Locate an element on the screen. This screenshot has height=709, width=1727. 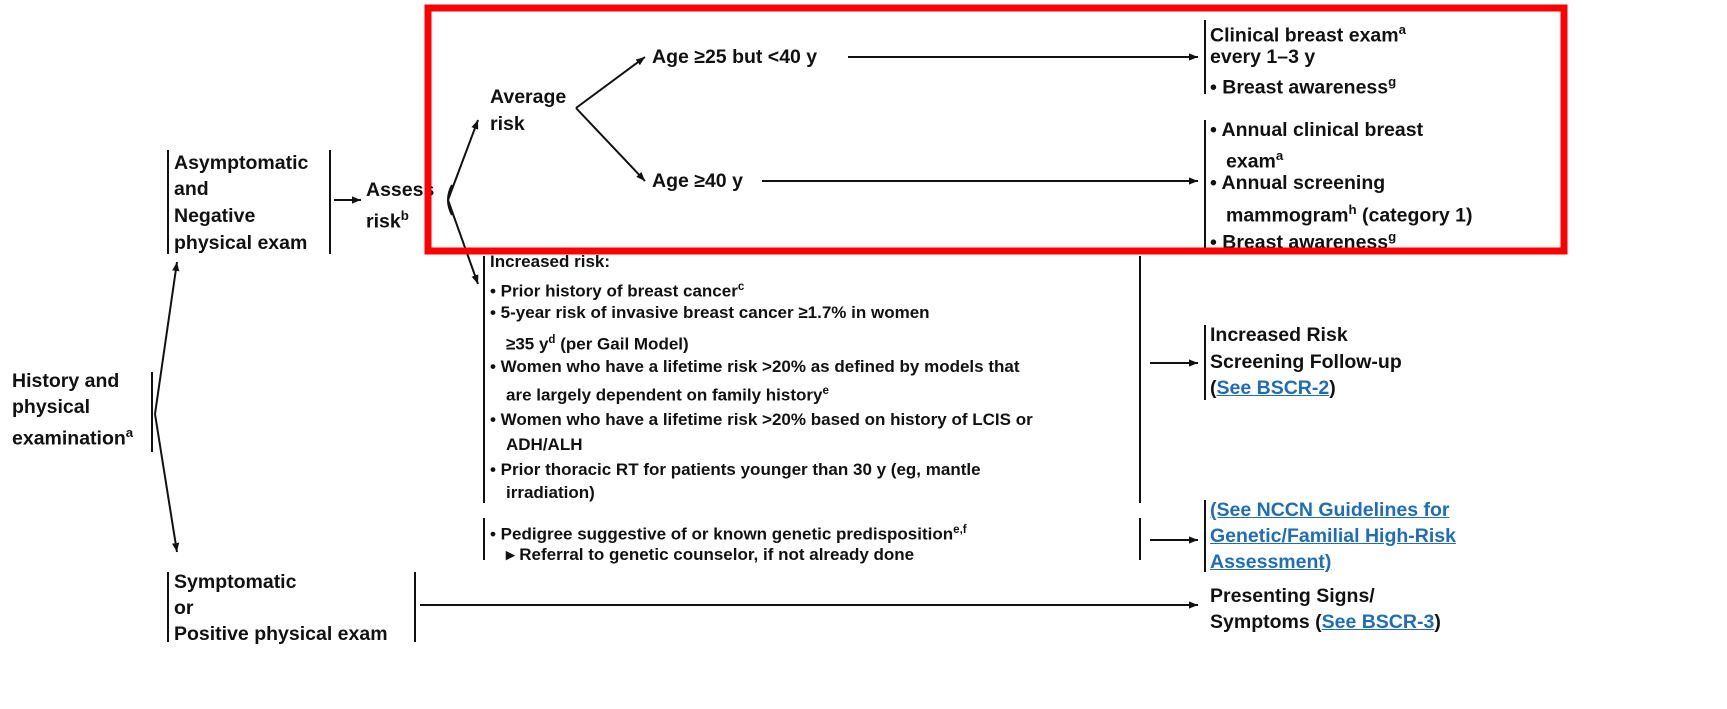
text-line: Average is located at coordinates (528, 97).